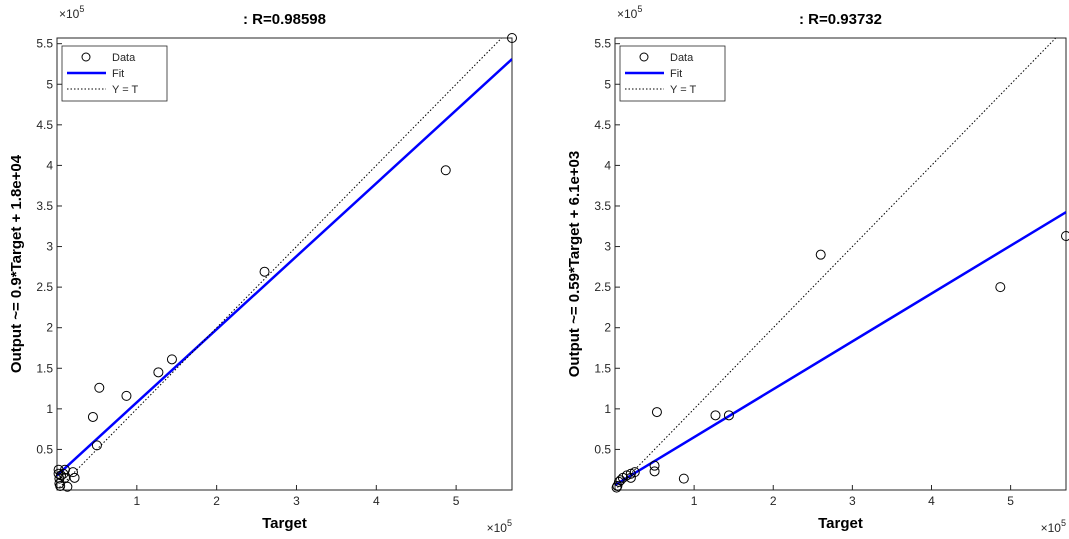  I want to click on chart-title: : R=0.98598, so click(284, 19).